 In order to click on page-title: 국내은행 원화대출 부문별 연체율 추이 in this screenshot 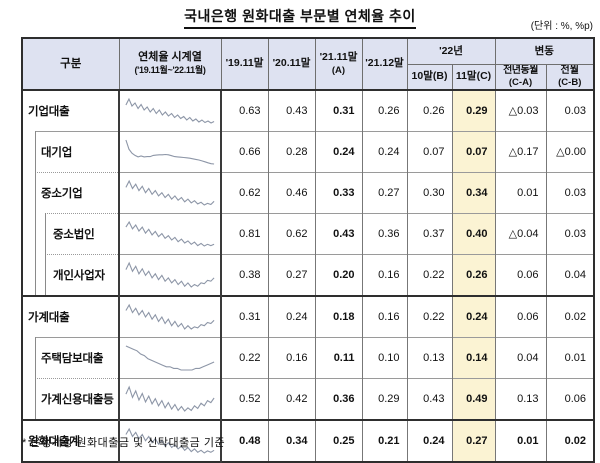, I will do `click(300, 17)`.